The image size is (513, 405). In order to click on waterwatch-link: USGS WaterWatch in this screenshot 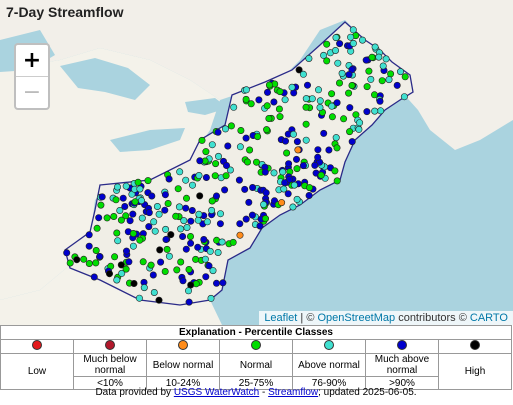, I will do `click(216, 392)`.